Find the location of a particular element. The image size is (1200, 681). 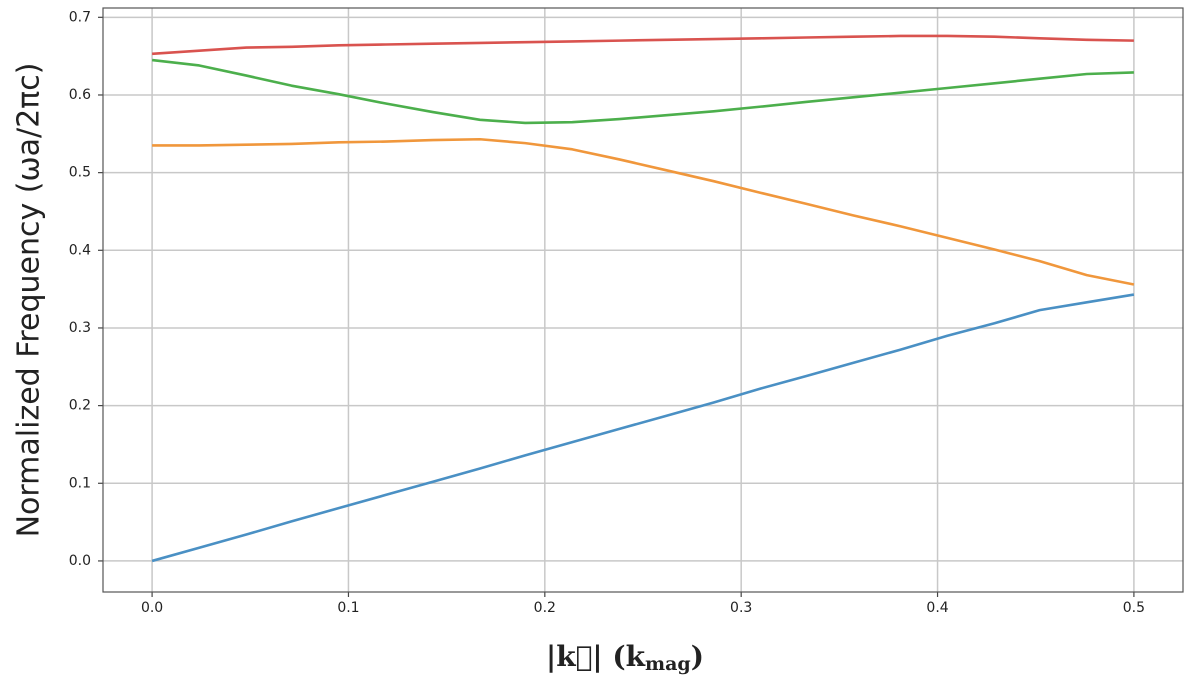

y-tick-label: 0.6 is located at coordinates (80, 95).